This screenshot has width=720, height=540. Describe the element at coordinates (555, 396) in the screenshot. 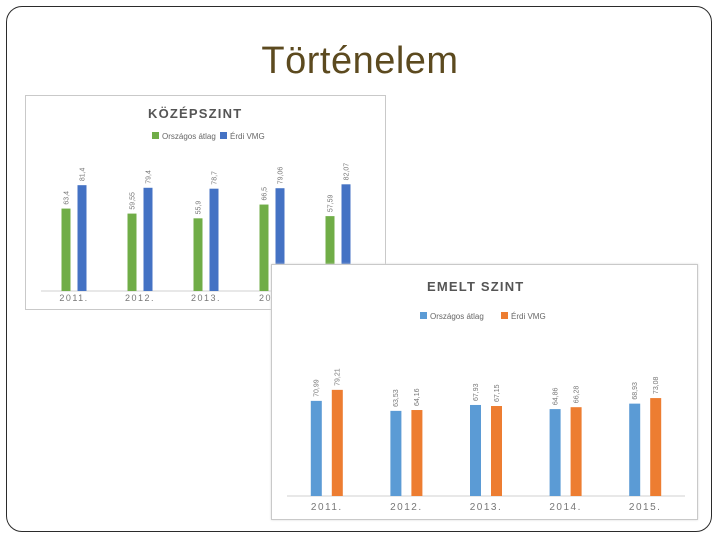

I see `chart1-data-label-0-3: 64,86` at that location.